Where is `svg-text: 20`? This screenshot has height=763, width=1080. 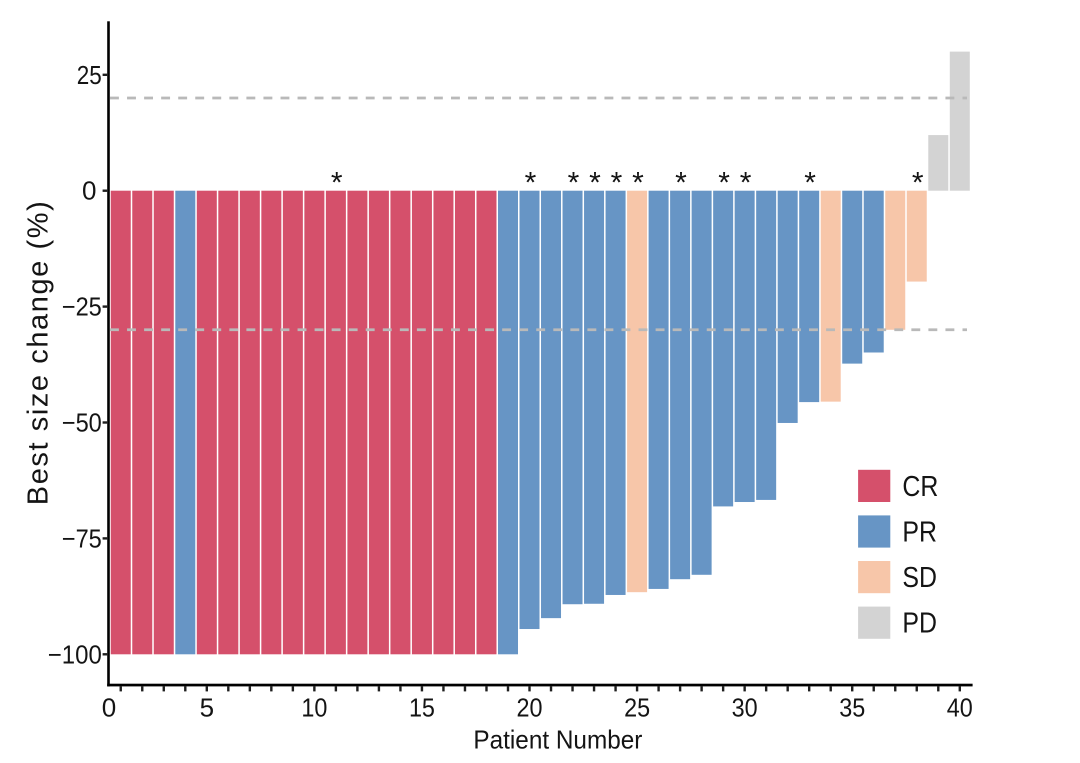
svg-text: 20 is located at coordinates (530, 707).